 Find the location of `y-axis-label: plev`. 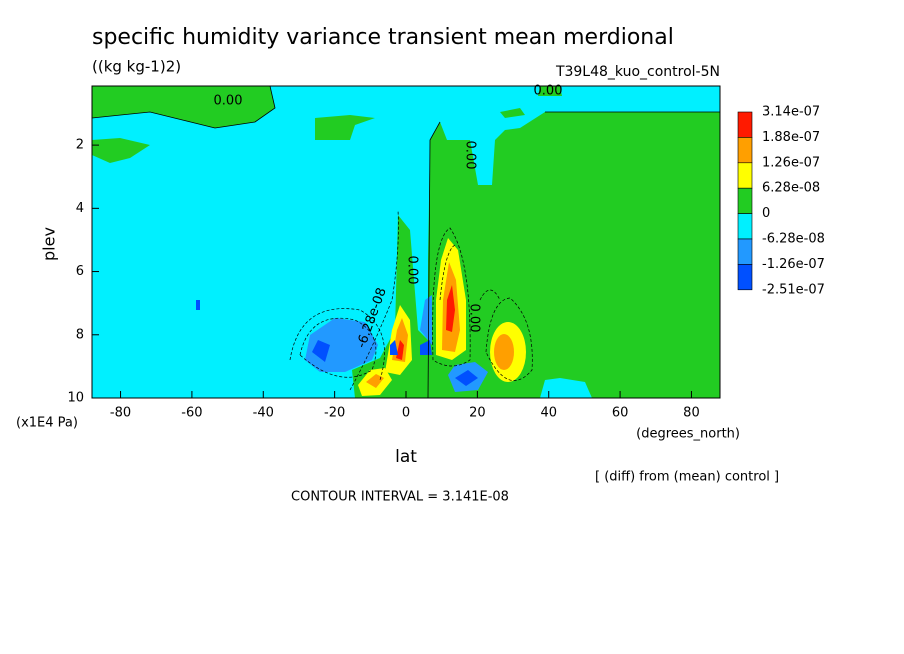

y-axis-label: plev is located at coordinates (49, 244).